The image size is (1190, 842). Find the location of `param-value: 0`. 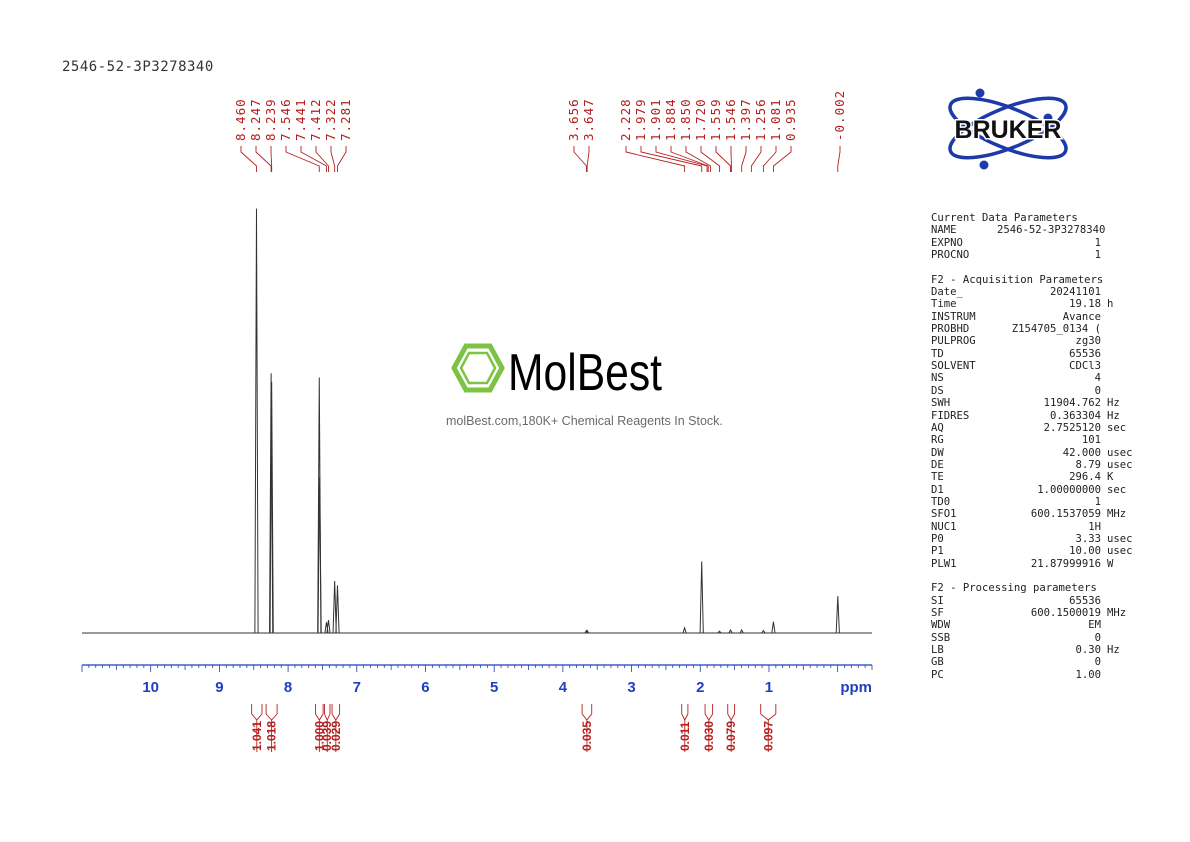

param-value: 0 is located at coordinates (1097, 390).